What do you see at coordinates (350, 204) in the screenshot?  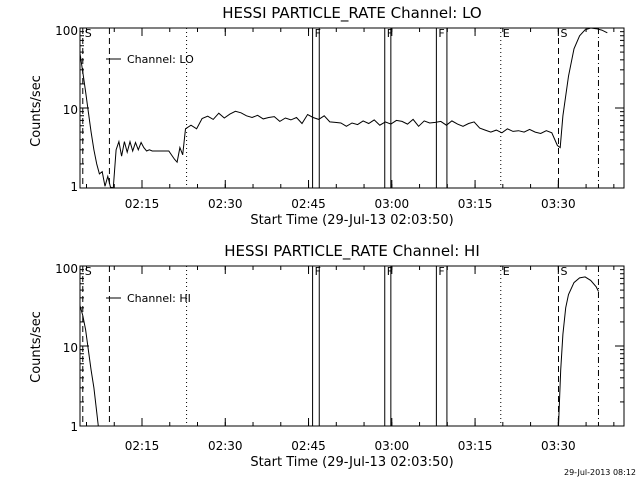 I see `panel-lo-x-tick-labels: 02:15 02:30 02:45 03:00 03:15 03:30` at bounding box center [350, 204].